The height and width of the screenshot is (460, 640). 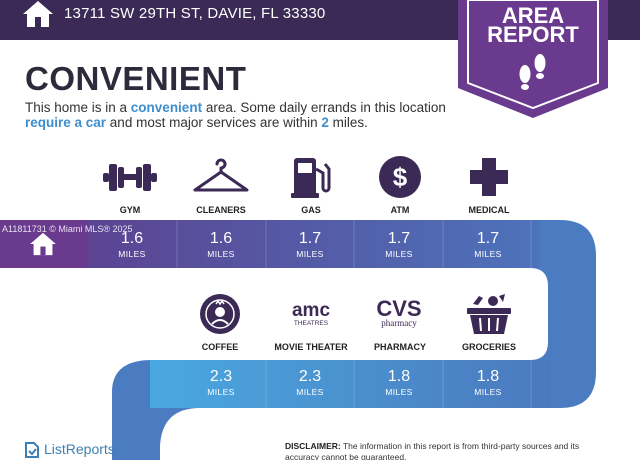 What do you see at coordinates (221, 175) in the screenshot?
I see `hanger-icon` at bounding box center [221, 175].